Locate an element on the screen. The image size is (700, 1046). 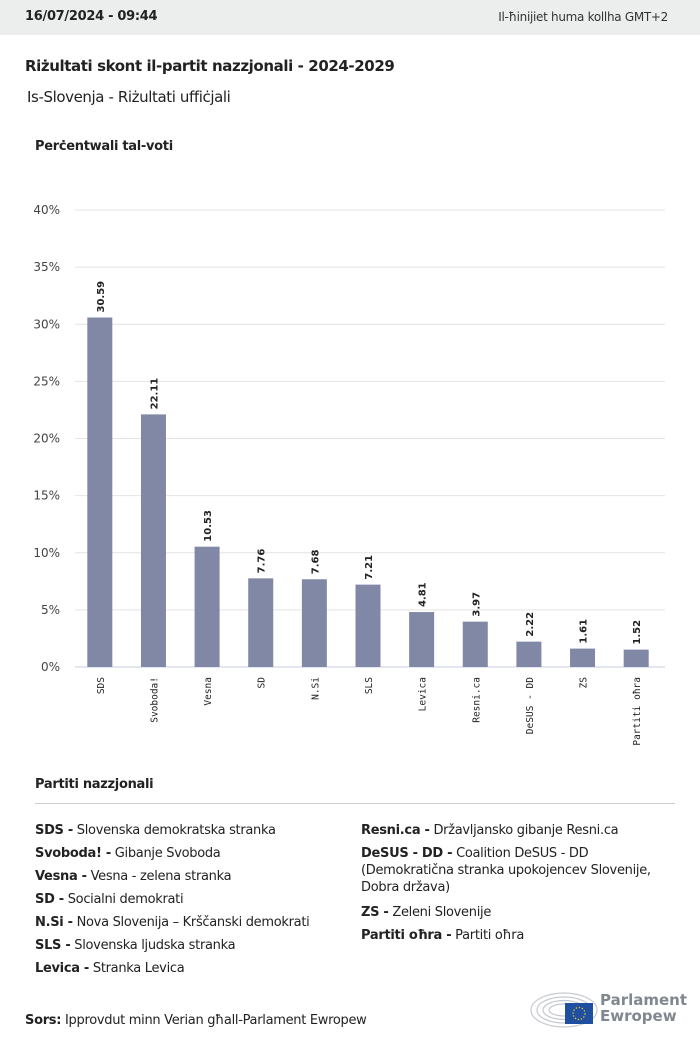
legend-name: Slovenska ljudska stranka is located at coordinates (153, 945).